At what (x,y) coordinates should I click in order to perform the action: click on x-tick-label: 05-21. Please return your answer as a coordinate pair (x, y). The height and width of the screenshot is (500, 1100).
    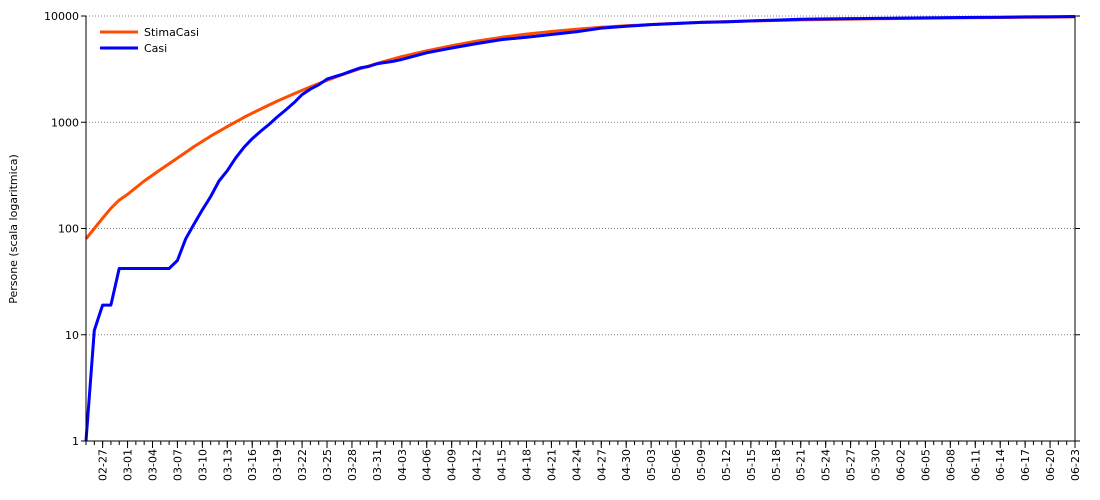
    Looking at the image, I should click on (801, 465).